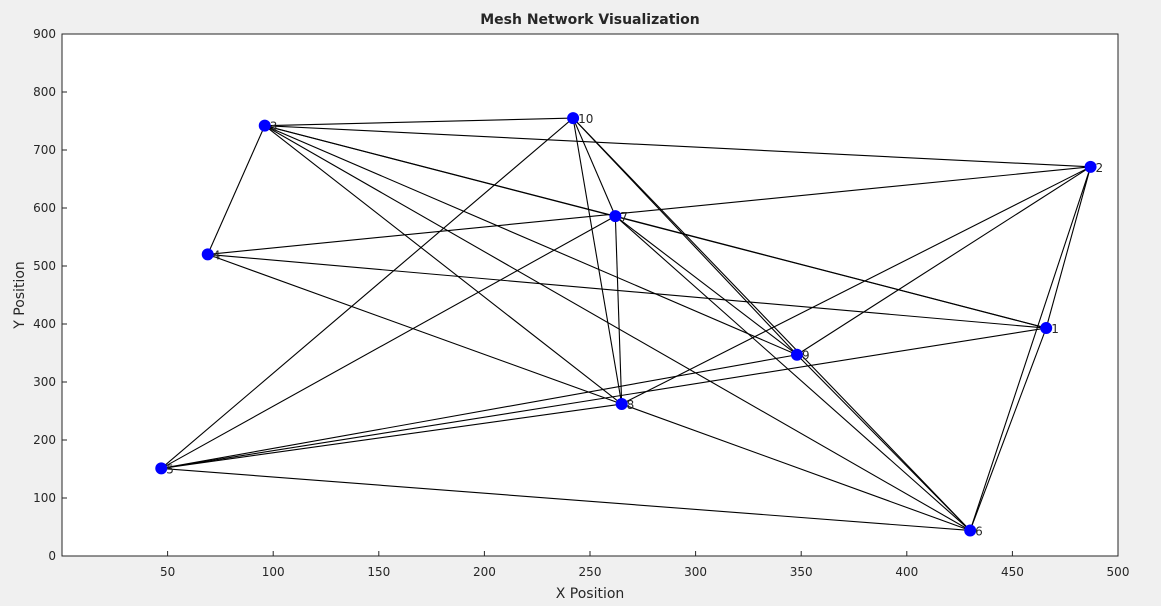 The width and height of the screenshot is (1161, 606). Describe the element at coordinates (1100, 168) in the screenshot. I see `node-label-2: 2` at that location.